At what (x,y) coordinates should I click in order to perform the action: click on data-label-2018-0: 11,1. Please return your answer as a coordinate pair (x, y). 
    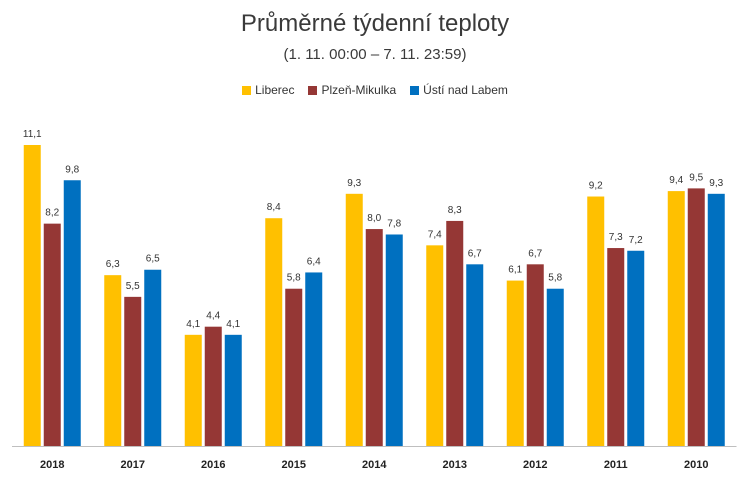
    Looking at the image, I should click on (32, 134).